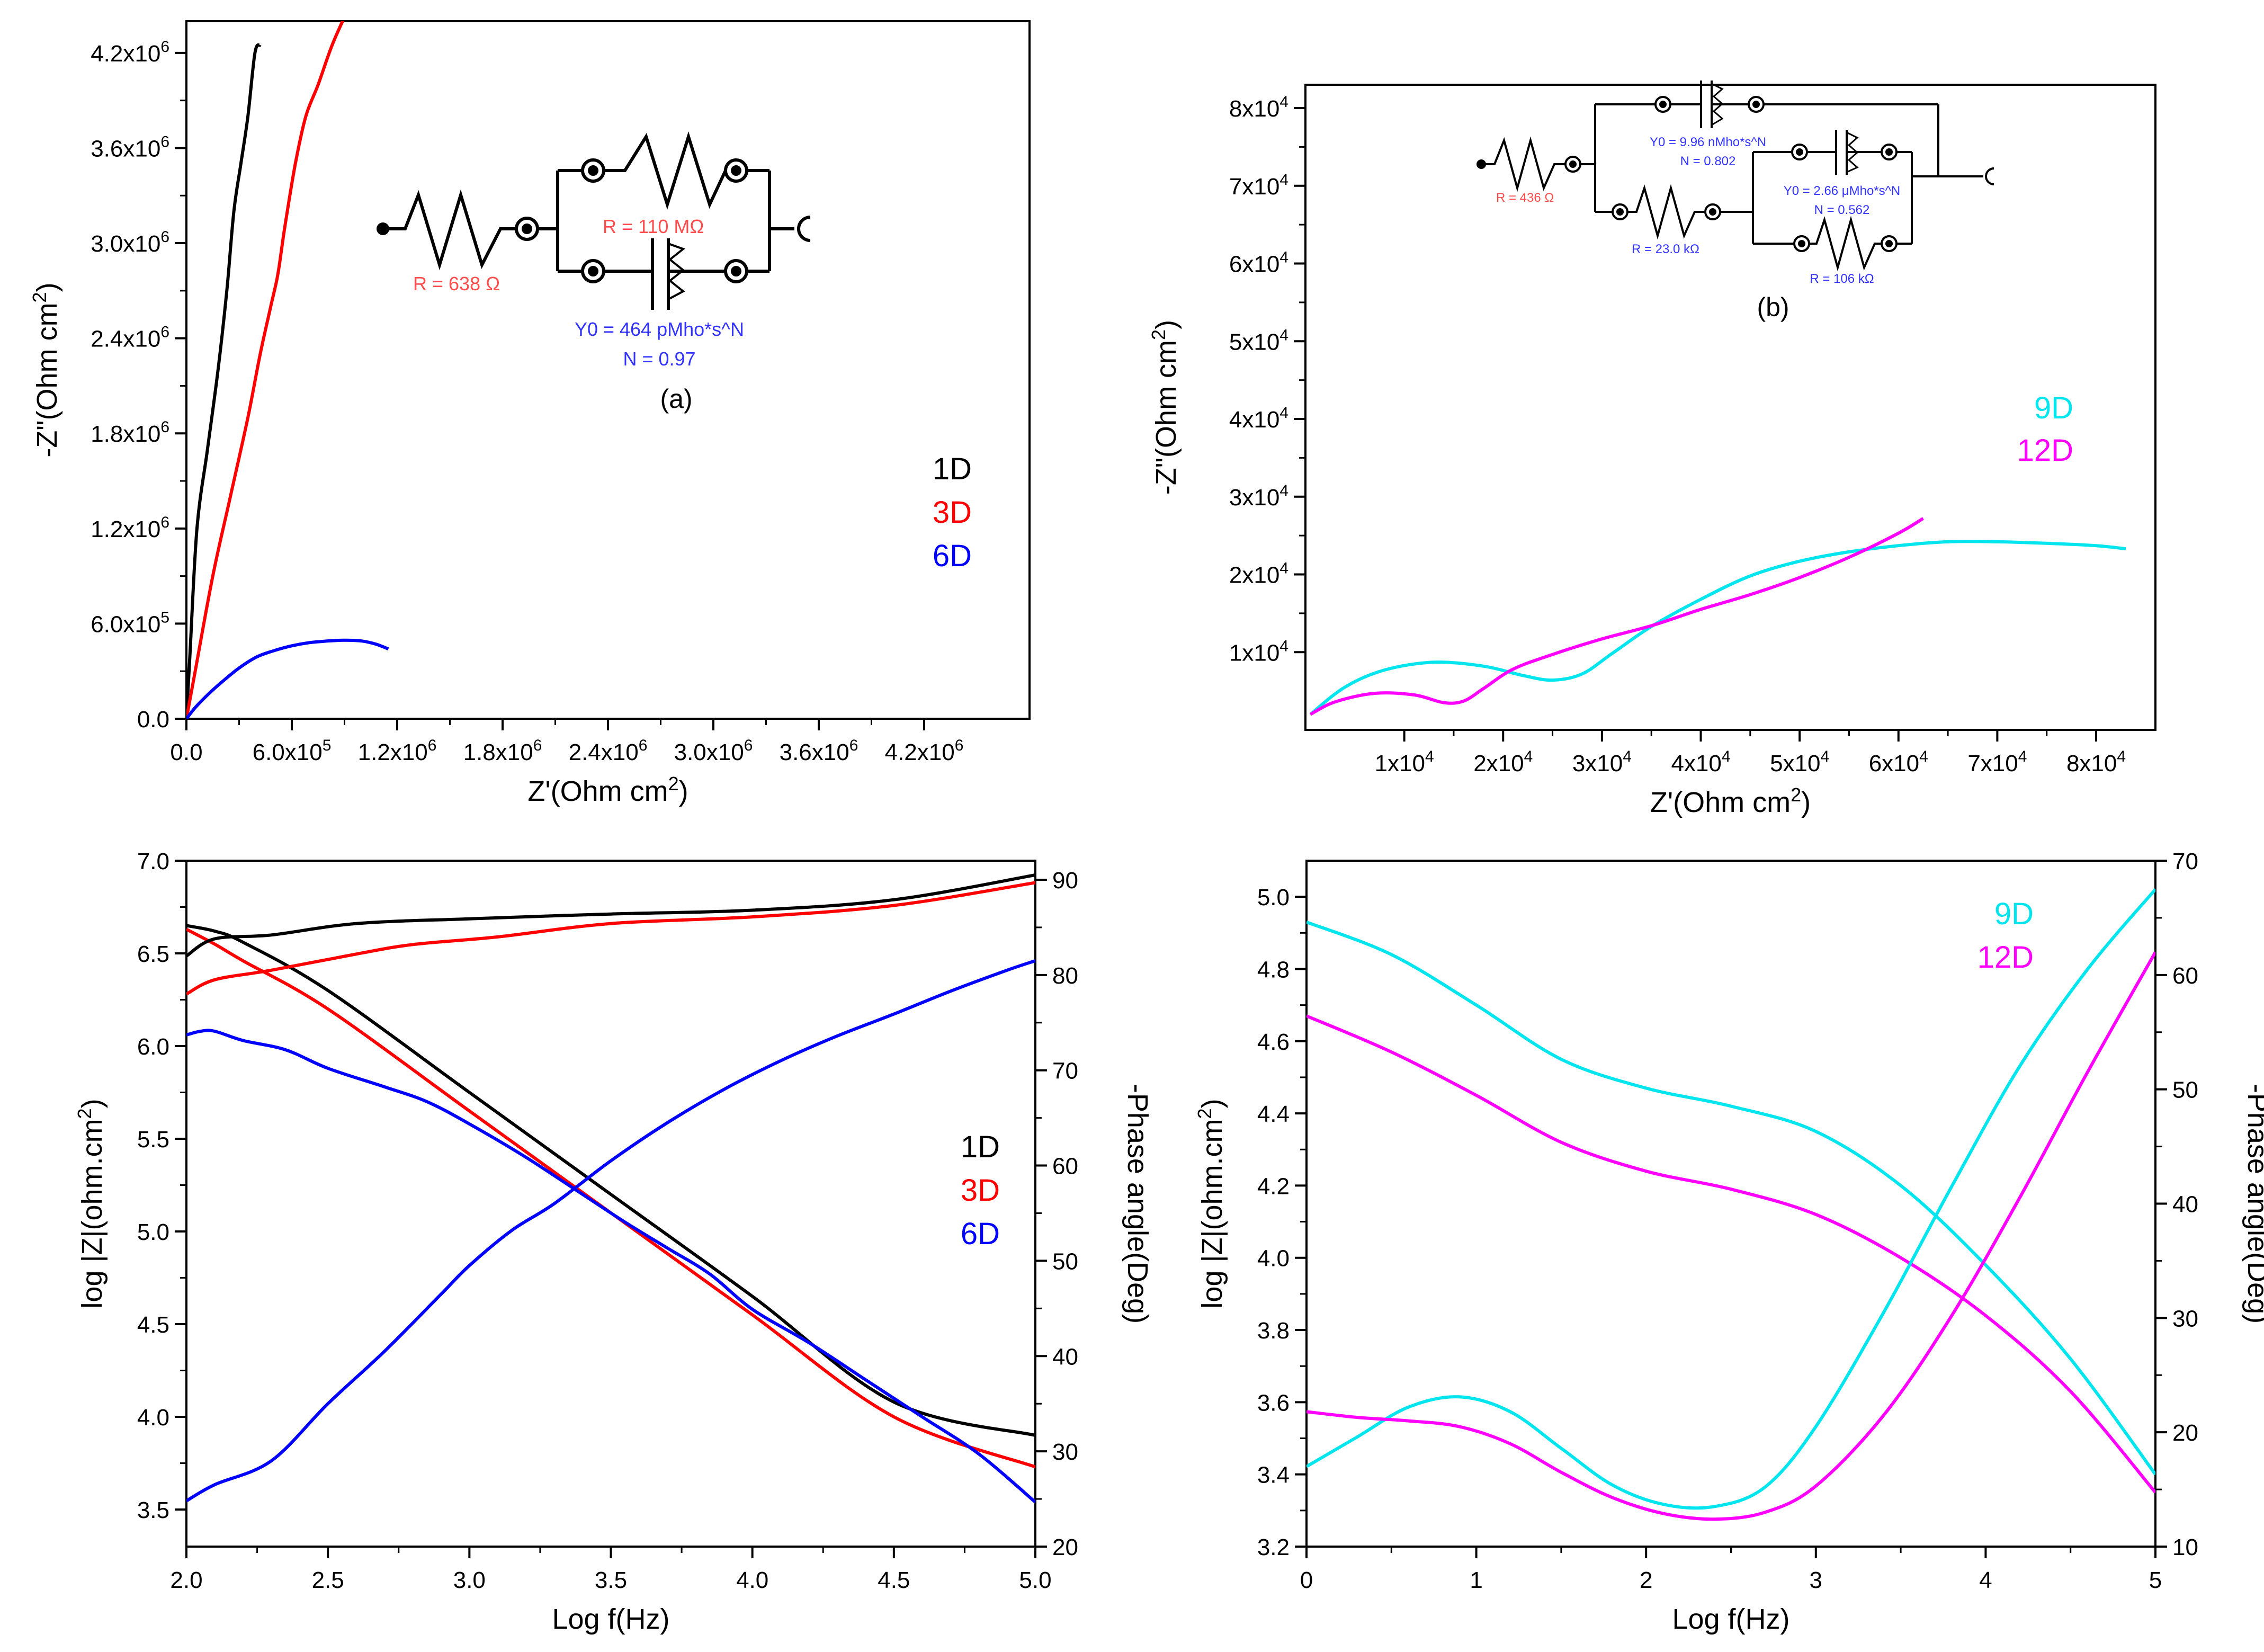 This screenshot has height=1652, width=2264. What do you see at coordinates (924, 751) in the screenshot?
I see `x-tick-label: 4.2x10⁶` at bounding box center [924, 751].